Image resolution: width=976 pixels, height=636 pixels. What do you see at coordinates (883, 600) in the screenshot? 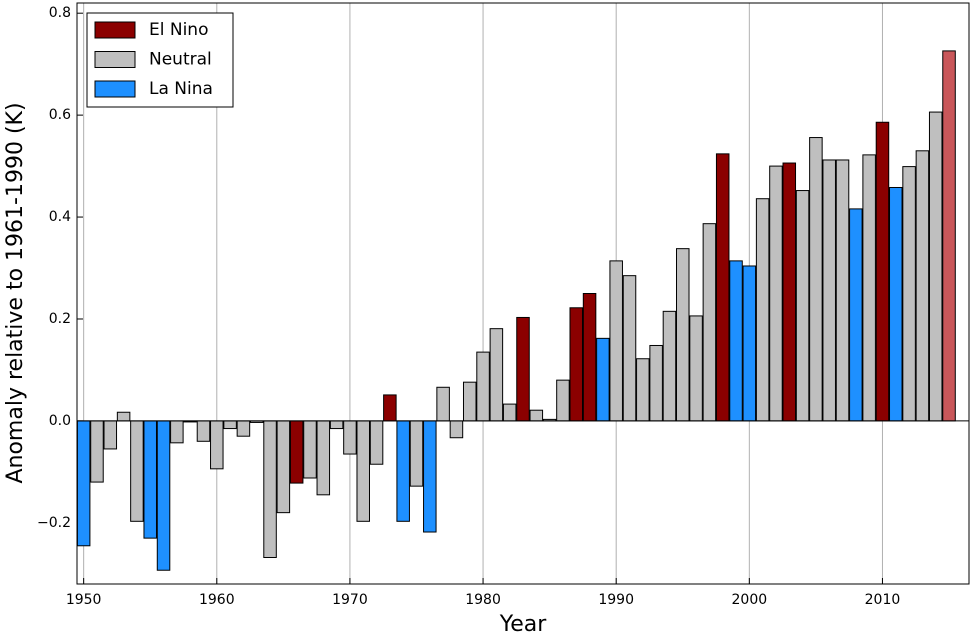
I see `x-tick-label: 2010` at bounding box center [883, 600].